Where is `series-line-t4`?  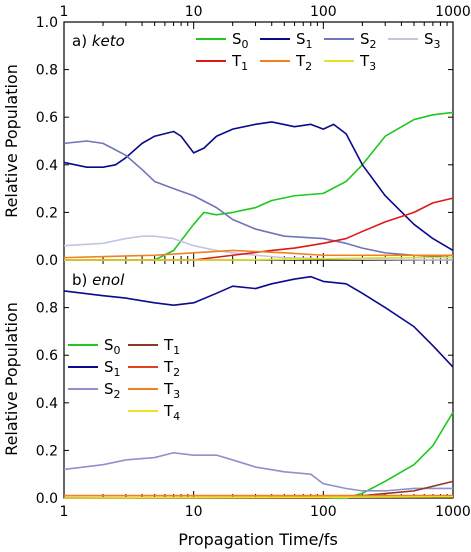
series-line-t4 is located at coordinates (258, 497).